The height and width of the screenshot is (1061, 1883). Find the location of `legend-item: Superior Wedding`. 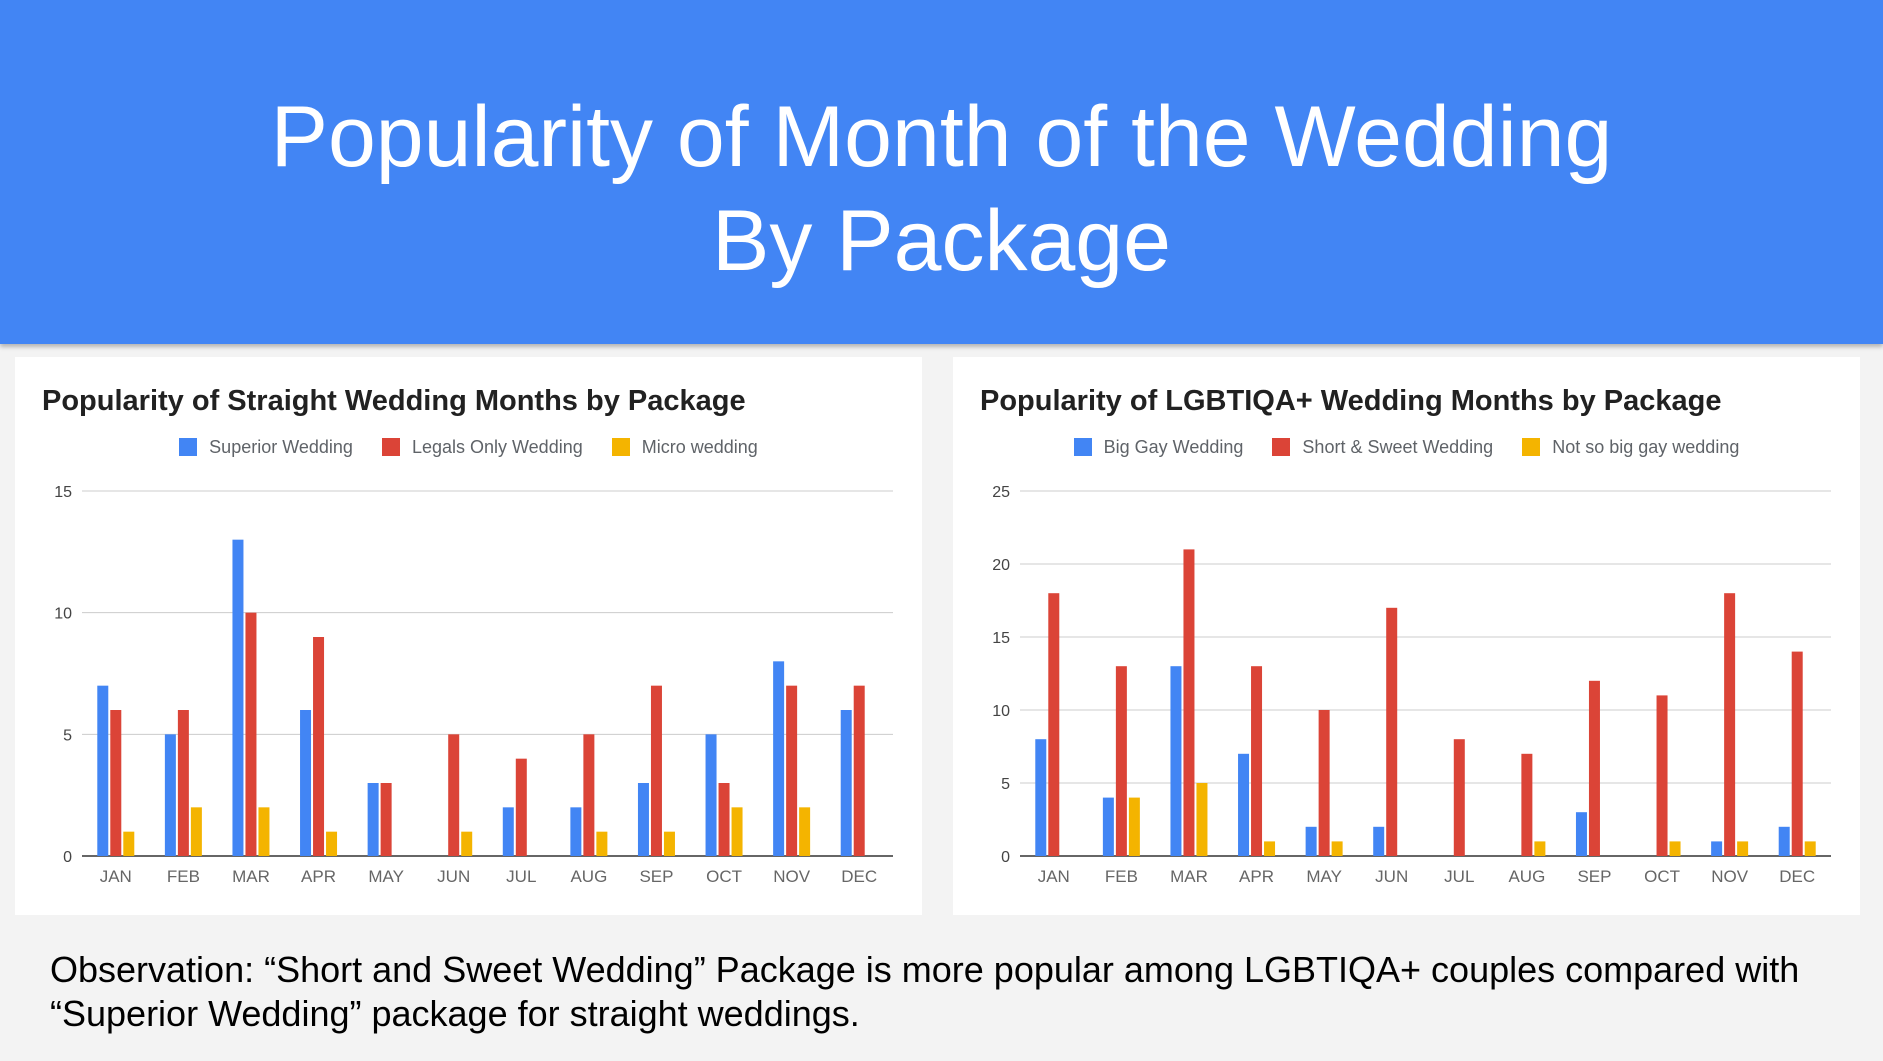

legend-item: Superior Wedding is located at coordinates (266, 447).